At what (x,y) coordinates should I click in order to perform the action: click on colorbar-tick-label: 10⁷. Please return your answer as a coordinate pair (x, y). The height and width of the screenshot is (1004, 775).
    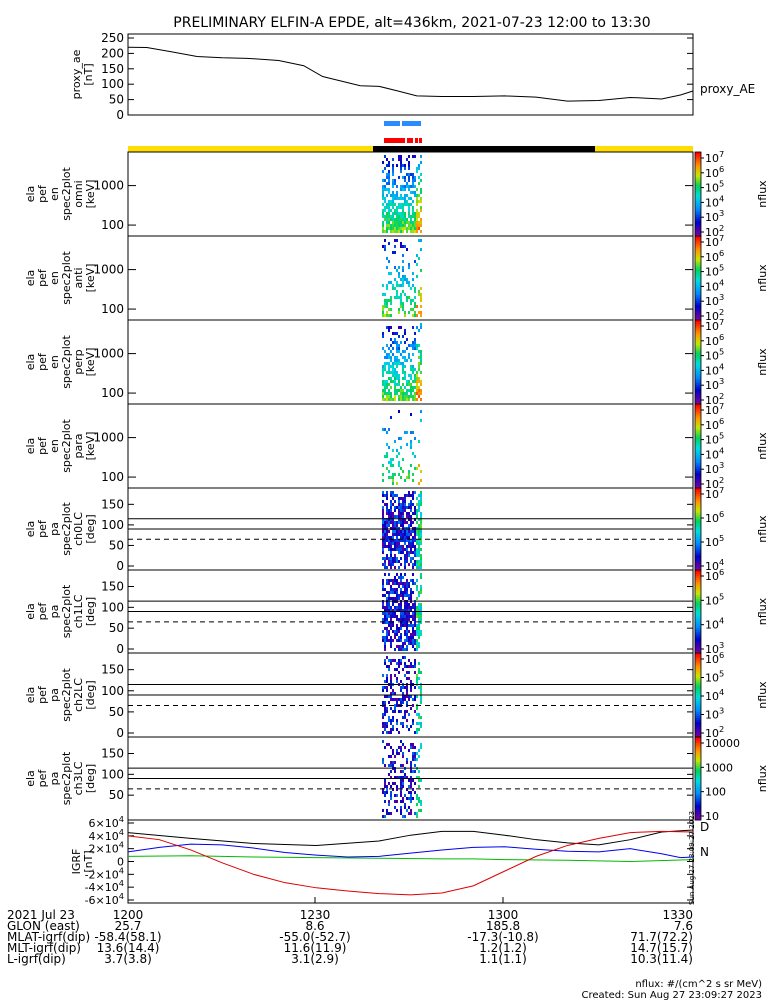
    Looking at the image, I should click on (714, 409).